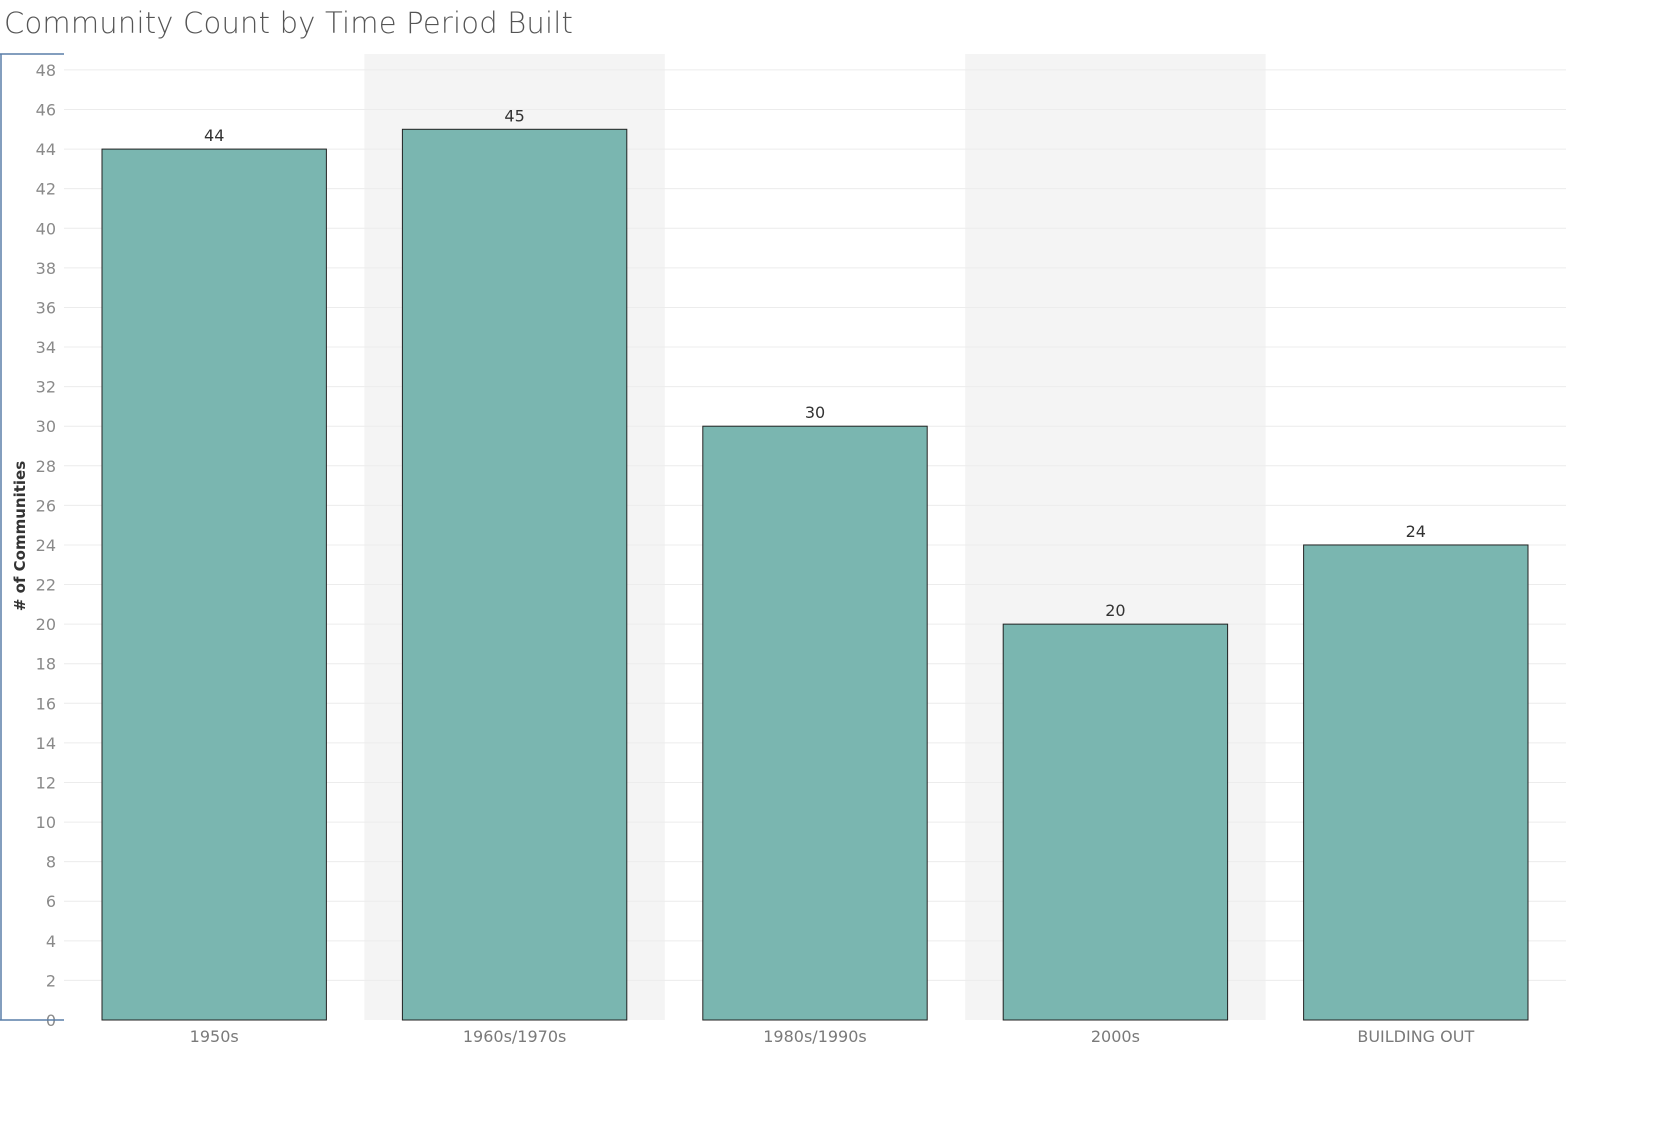  I want to click on y-tick-label: 36, so click(46, 307).